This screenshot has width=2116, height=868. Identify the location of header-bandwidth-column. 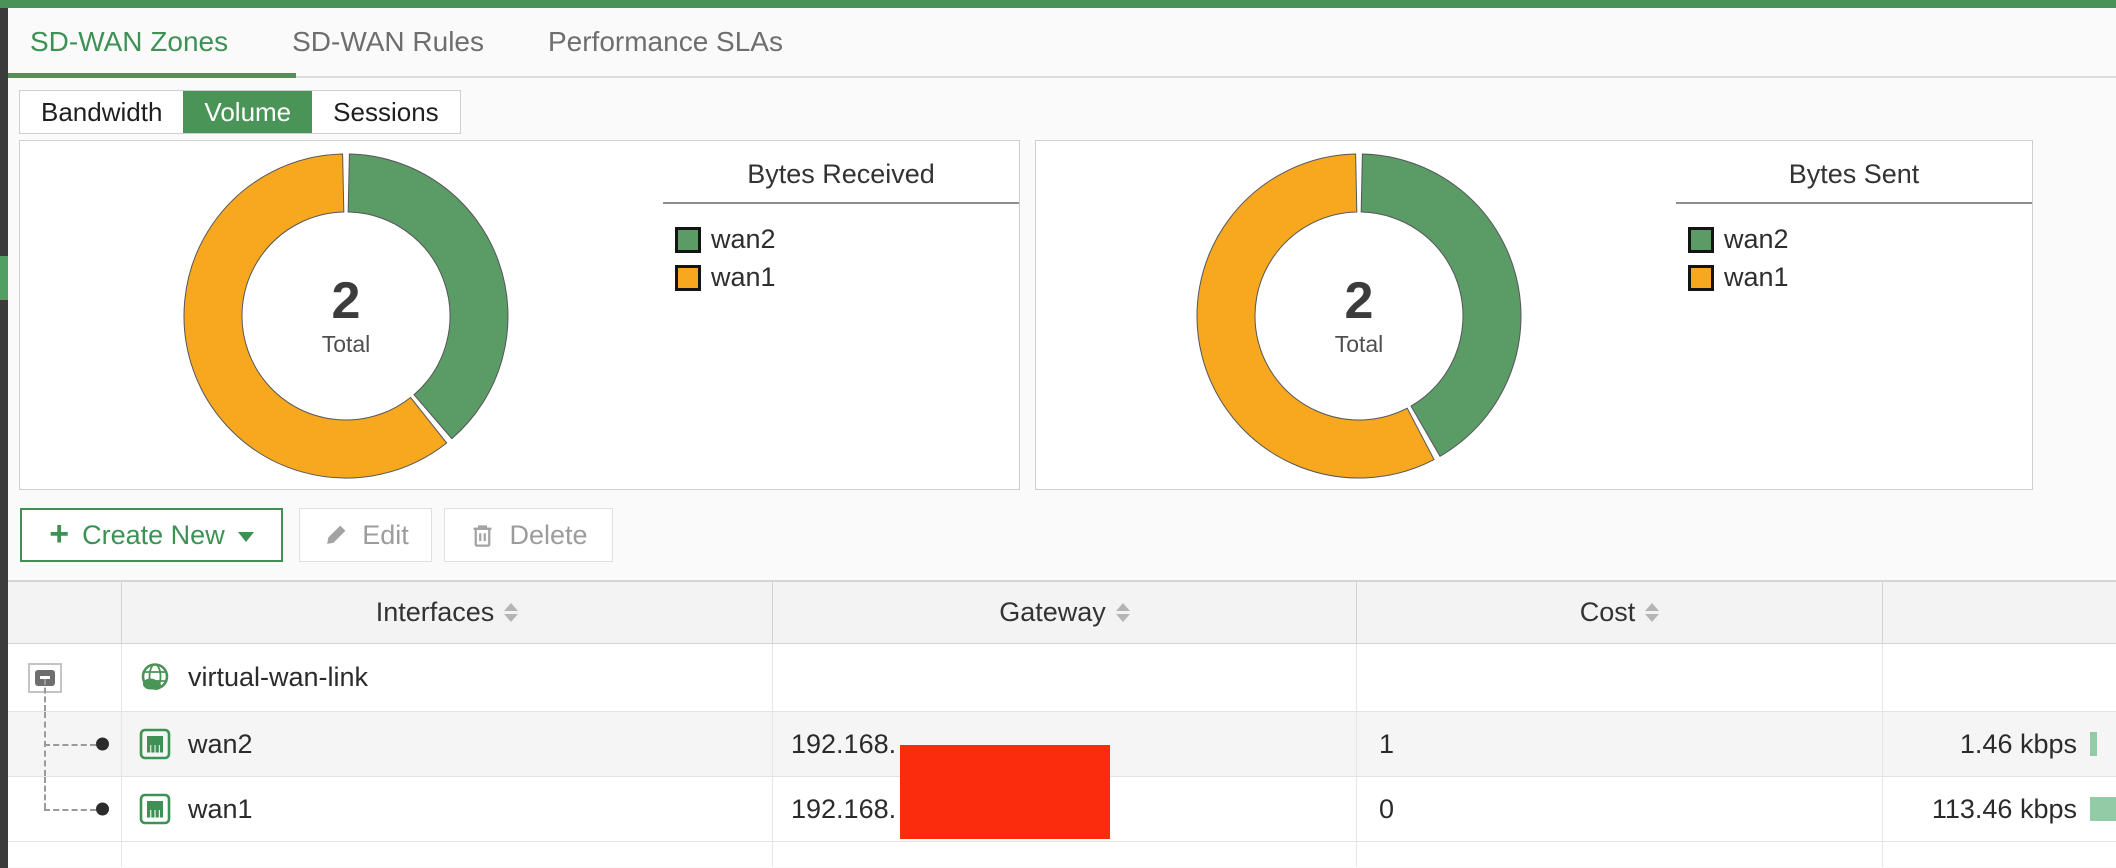
(1999, 612).